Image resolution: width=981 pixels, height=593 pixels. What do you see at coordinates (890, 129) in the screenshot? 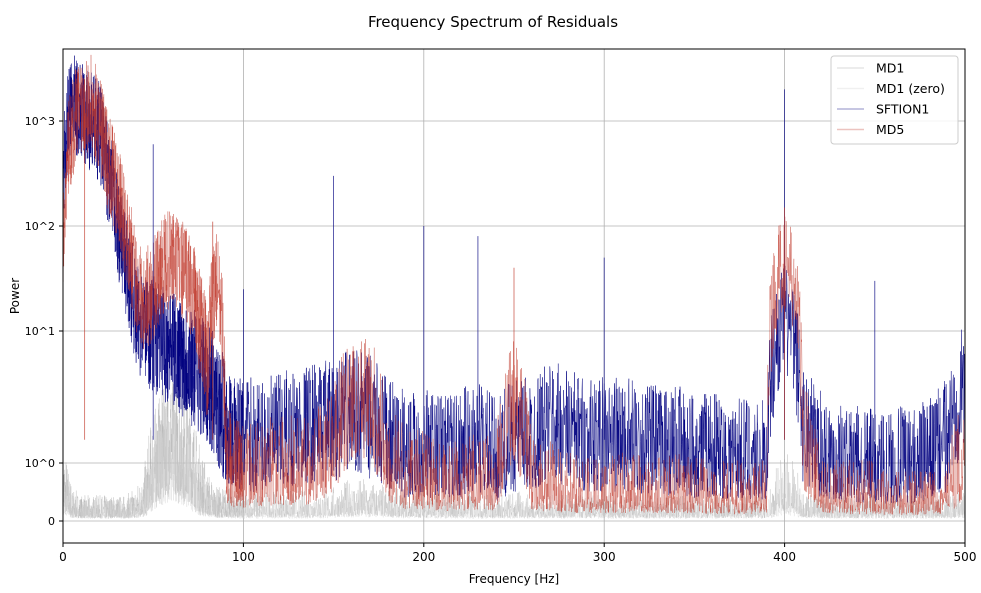
I see `legend-label: MD5` at bounding box center [890, 129].